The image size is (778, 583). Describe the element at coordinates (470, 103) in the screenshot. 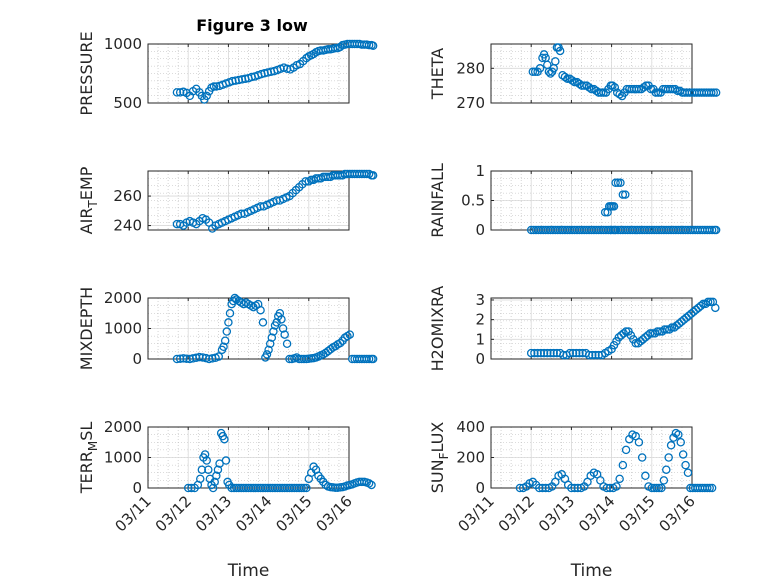

I see `y-tick-label: 270` at that location.